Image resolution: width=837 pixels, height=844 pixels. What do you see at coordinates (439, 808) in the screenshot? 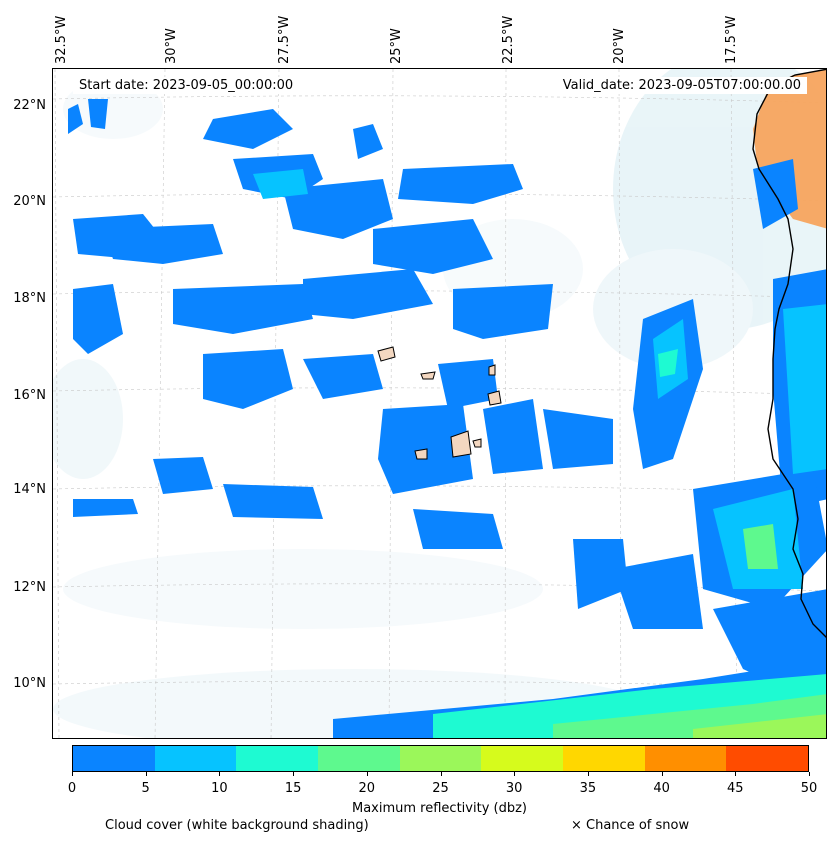
I see `colorbar-label: Maximum reflectivity (dbz)` at bounding box center [439, 808].